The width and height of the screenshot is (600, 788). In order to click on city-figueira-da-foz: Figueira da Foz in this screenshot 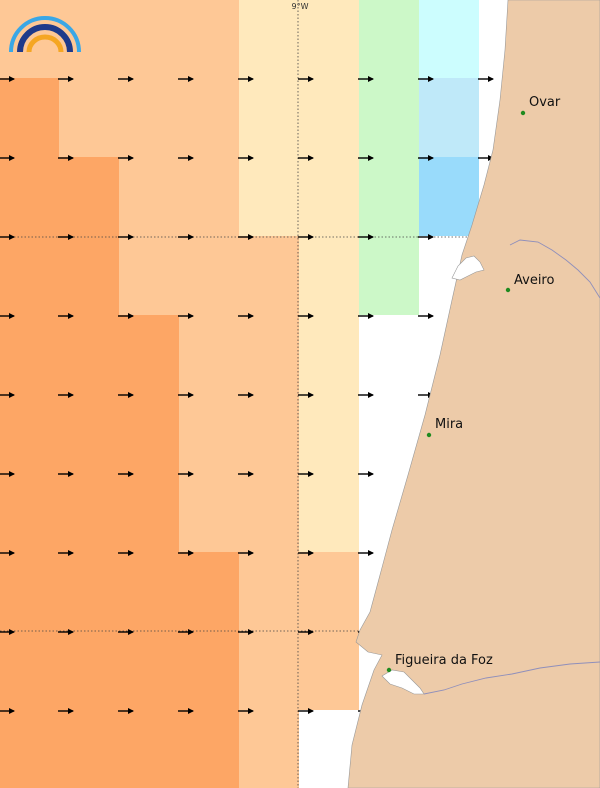, I will do `click(439, 663)`.